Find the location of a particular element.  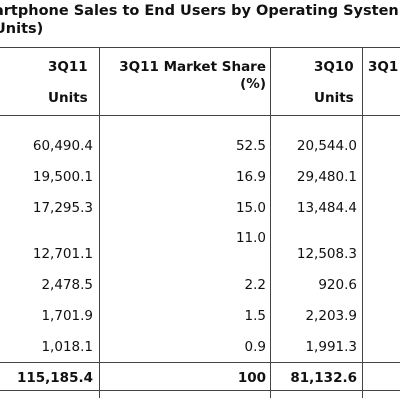

total-bottom-rule is located at coordinates (200, 390).